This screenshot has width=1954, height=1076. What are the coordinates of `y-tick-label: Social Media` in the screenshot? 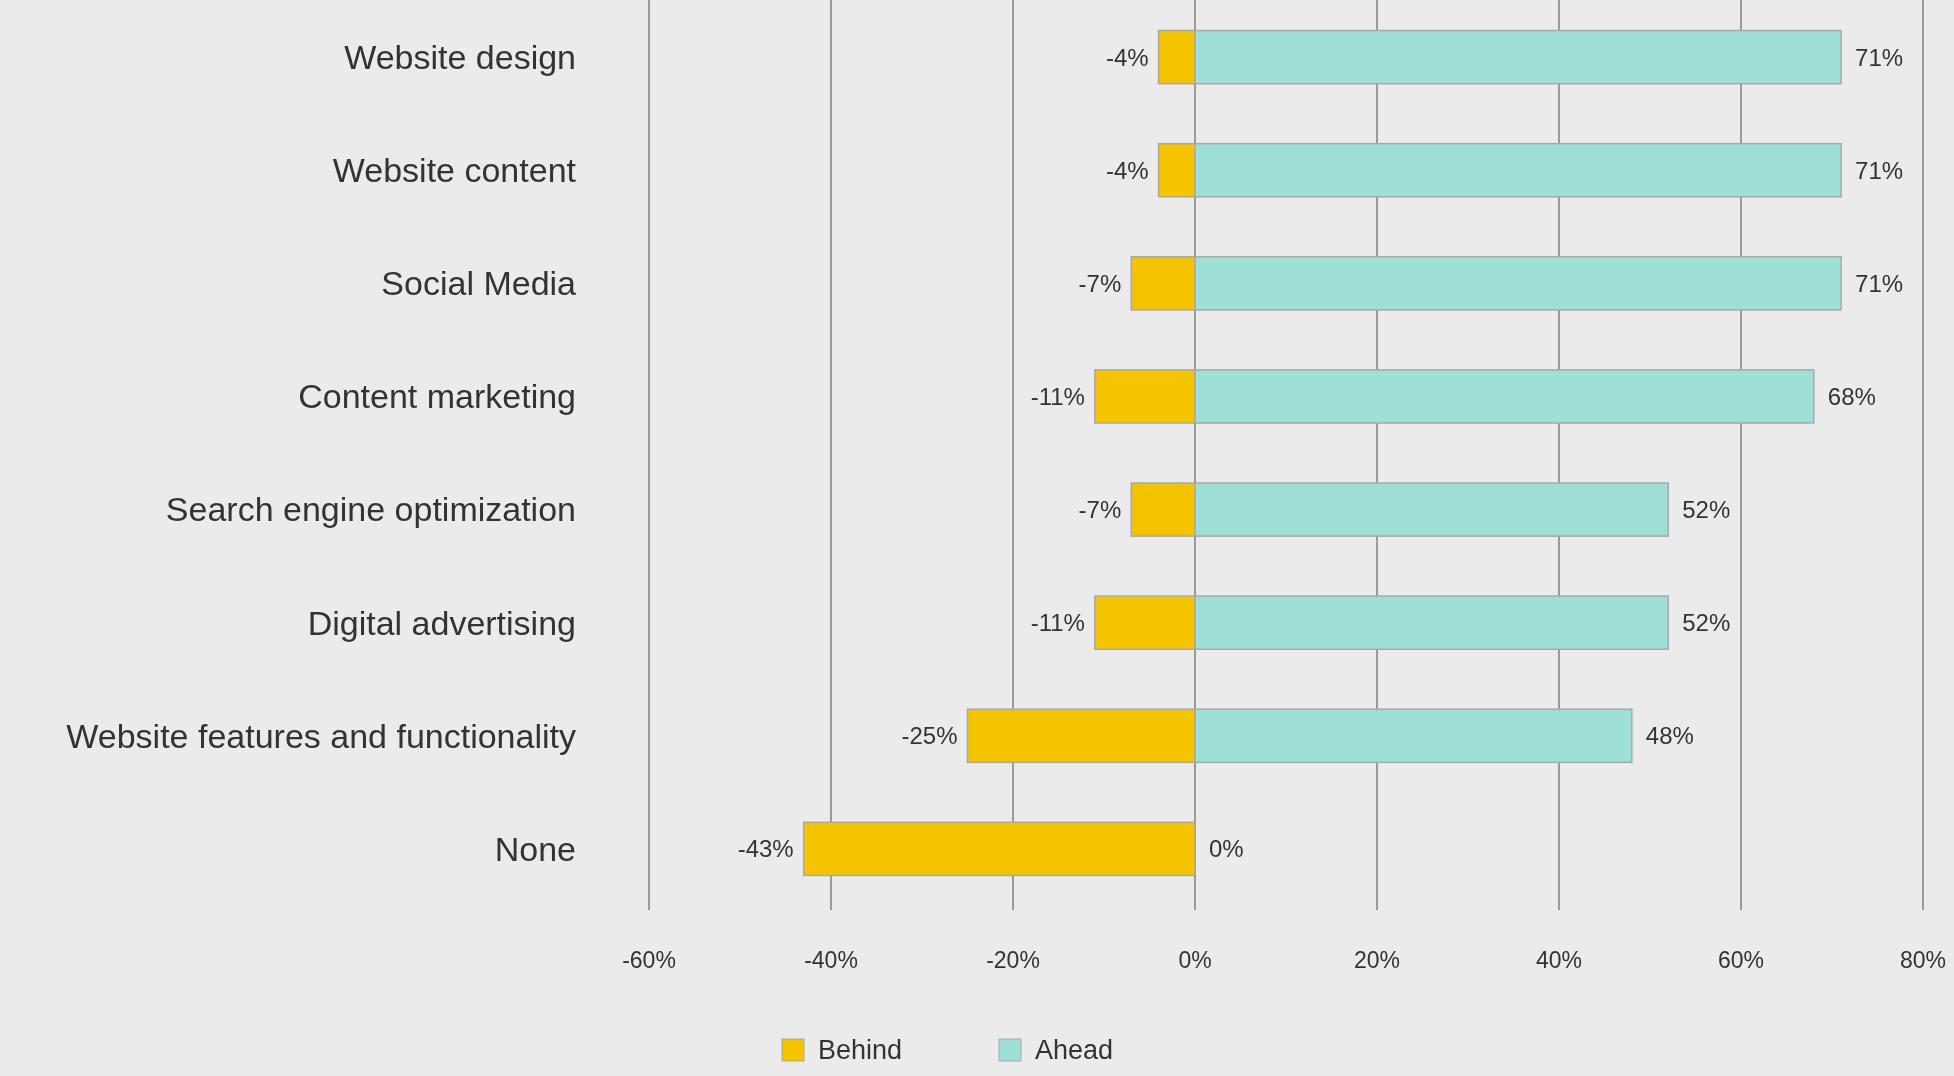 It's located at (479, 283).